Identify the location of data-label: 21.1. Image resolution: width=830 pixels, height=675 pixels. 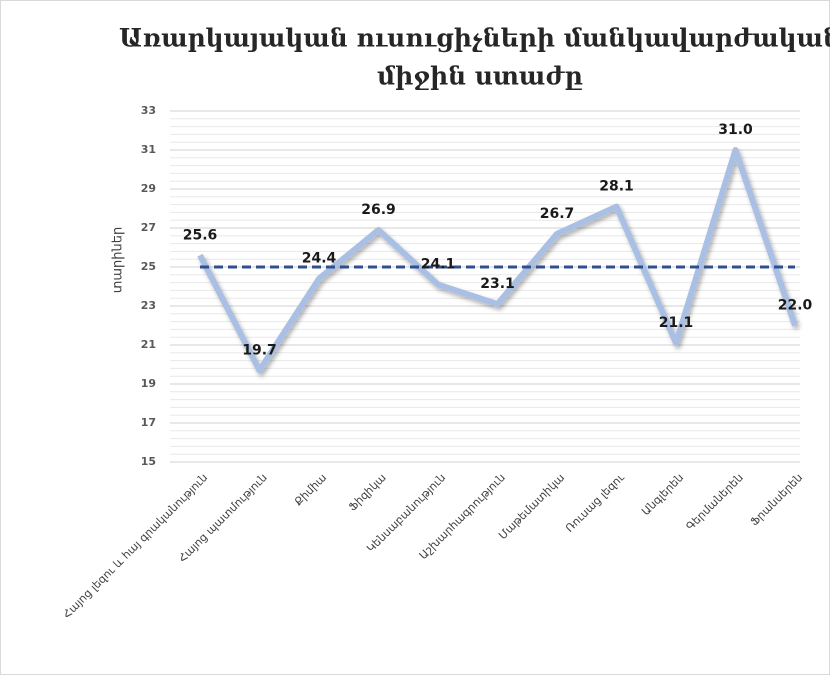
(676, 323).